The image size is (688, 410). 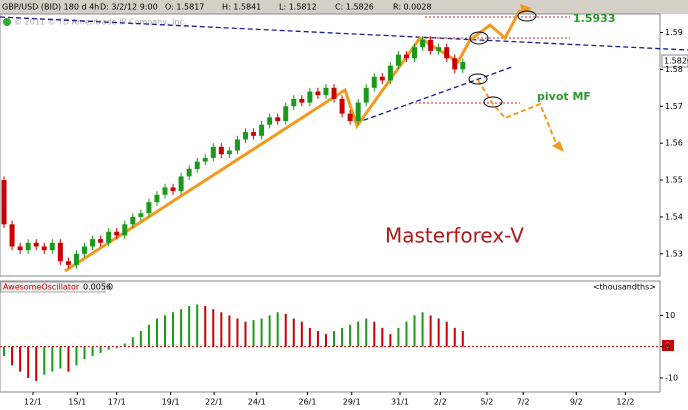 I want to click on symbol: GBP/USD (BID) 180 d 4h, so click(x=50, y=7).